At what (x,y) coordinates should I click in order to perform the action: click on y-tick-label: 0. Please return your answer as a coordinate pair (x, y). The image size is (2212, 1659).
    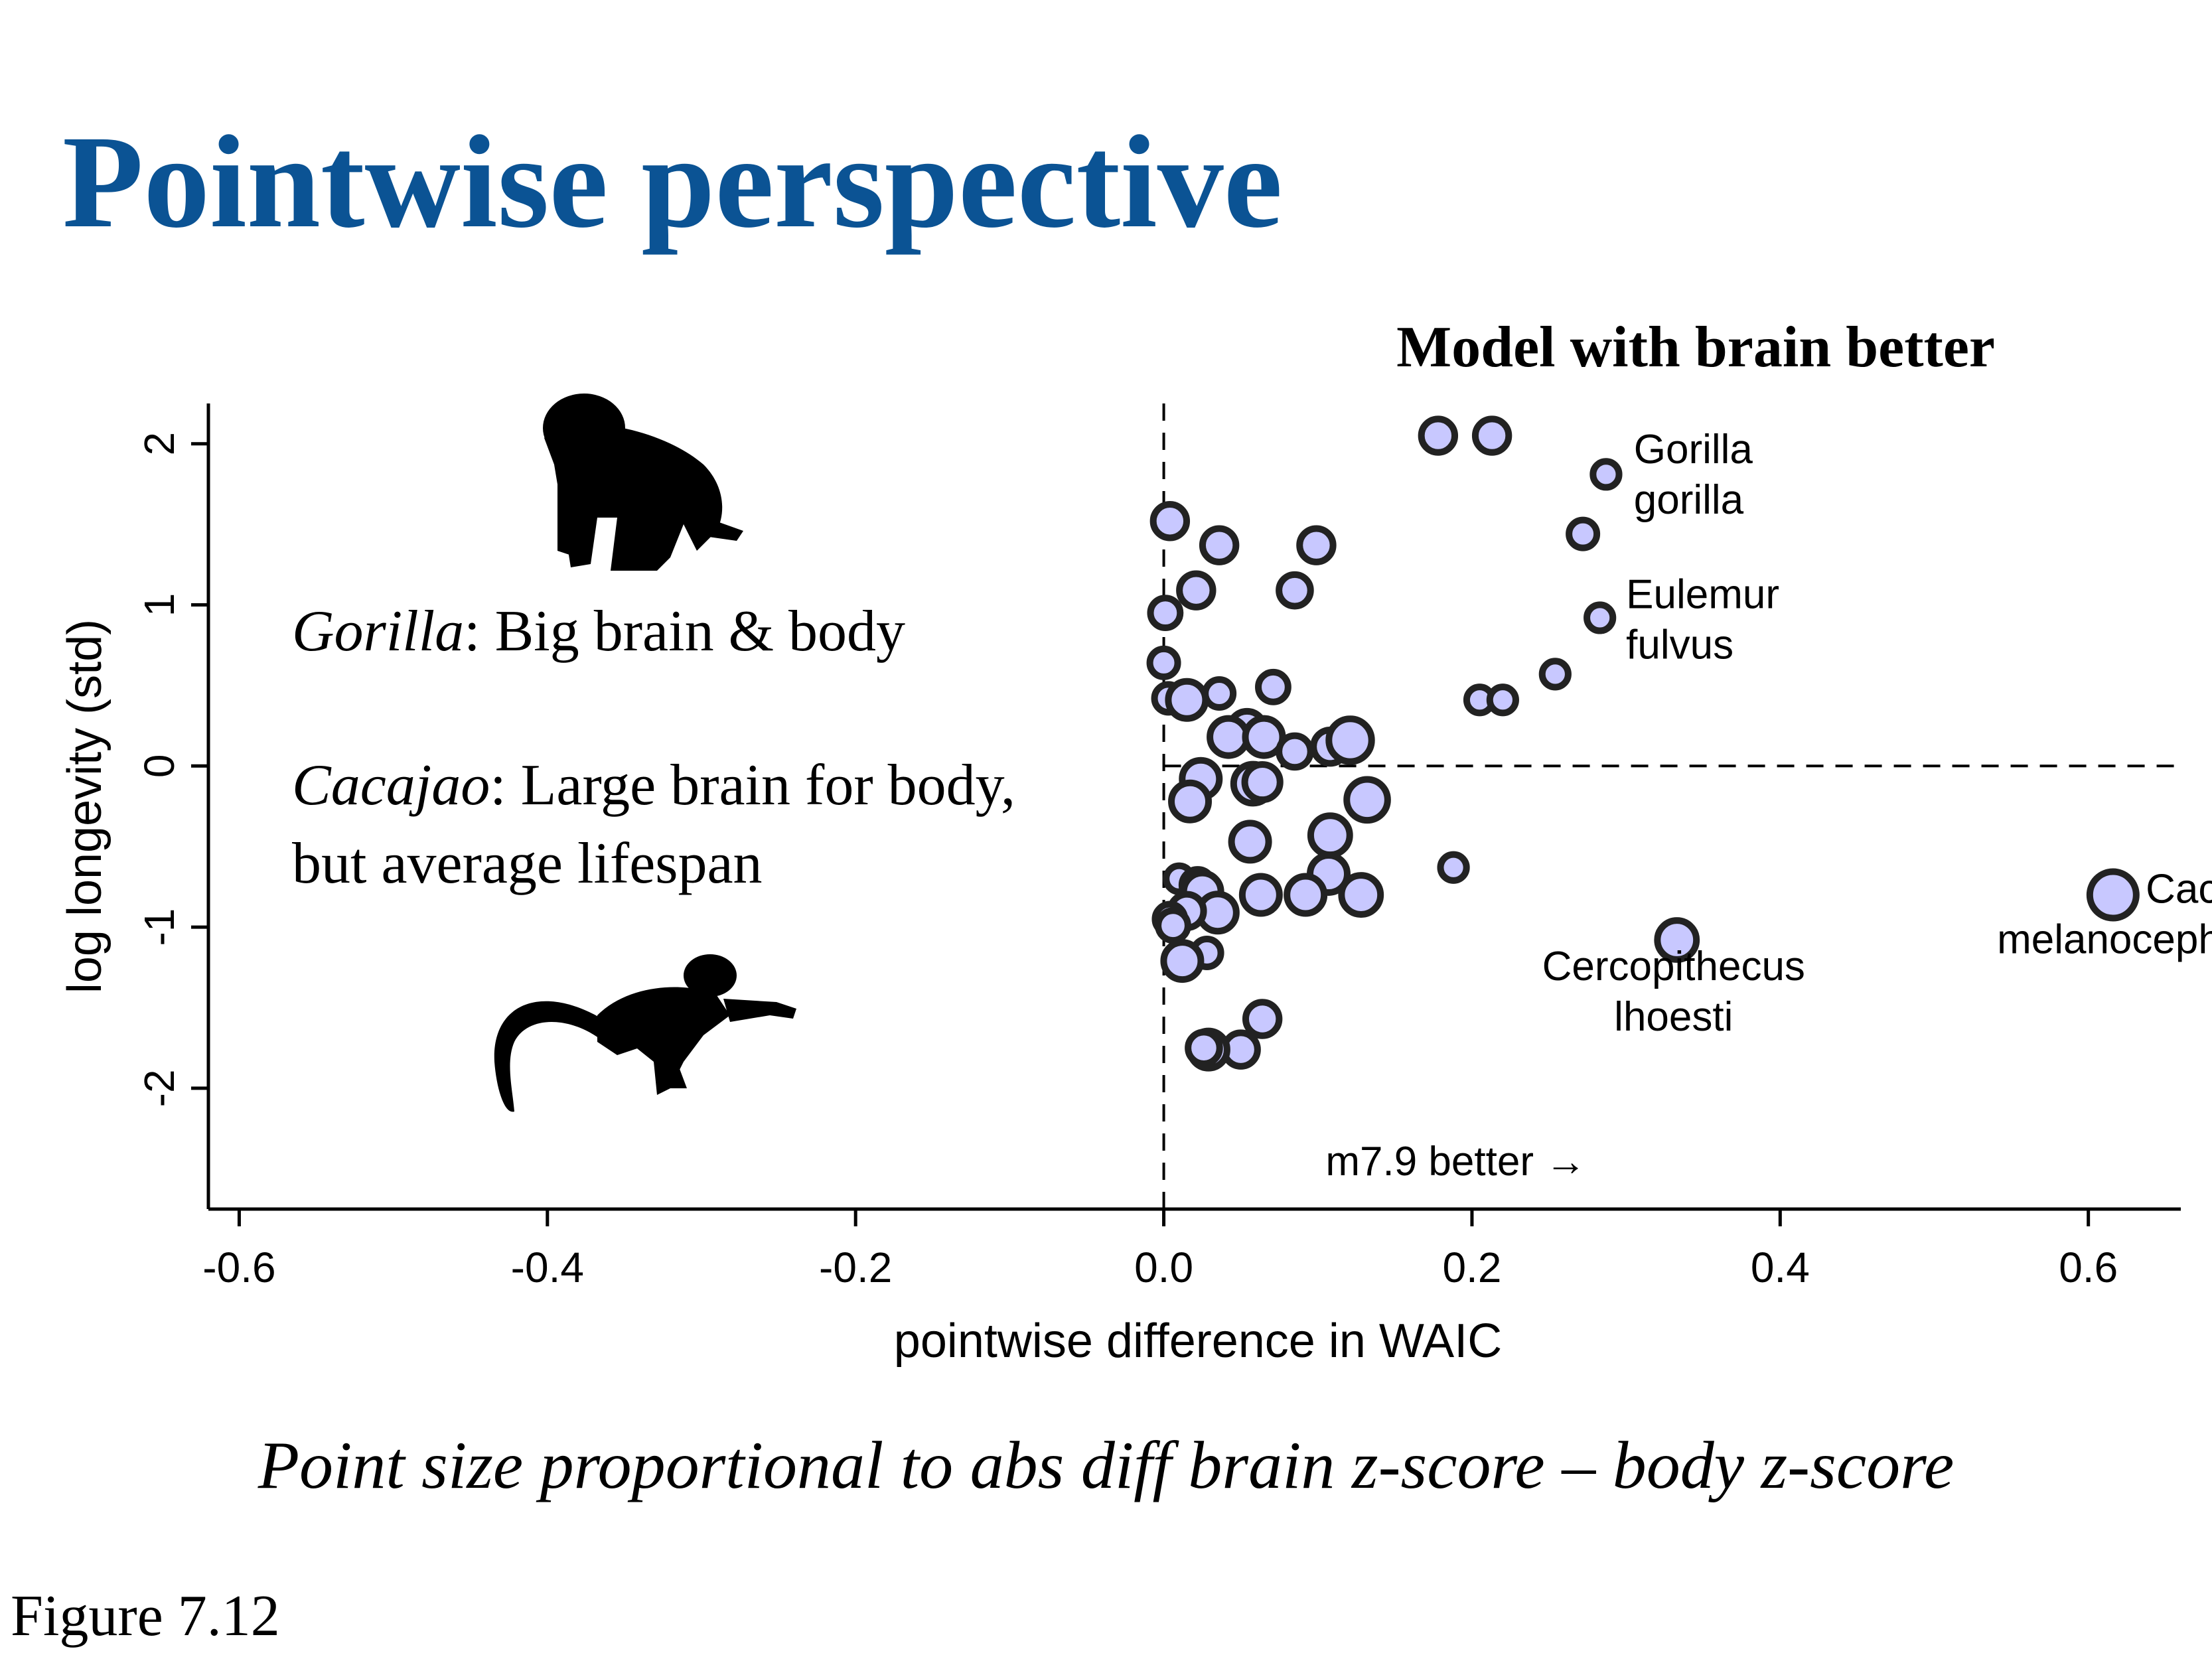
    Looking at the image, I should click on (159, 766).